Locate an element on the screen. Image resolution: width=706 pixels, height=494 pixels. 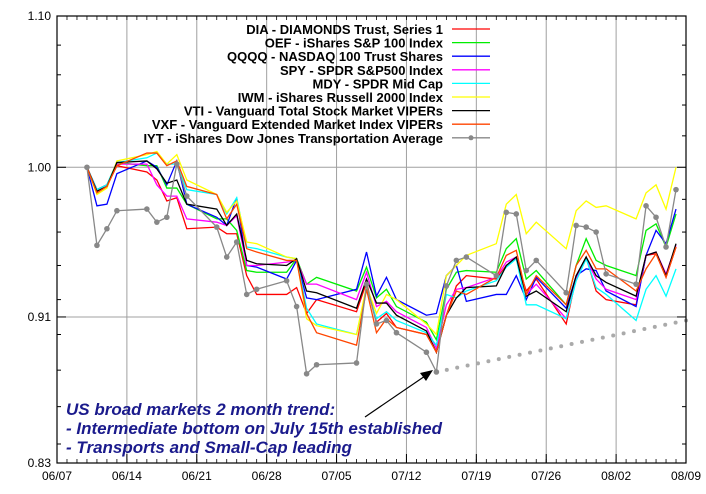
legend-label: SPY - SPDR S&P500 Index is located at coordinates (362, 70).